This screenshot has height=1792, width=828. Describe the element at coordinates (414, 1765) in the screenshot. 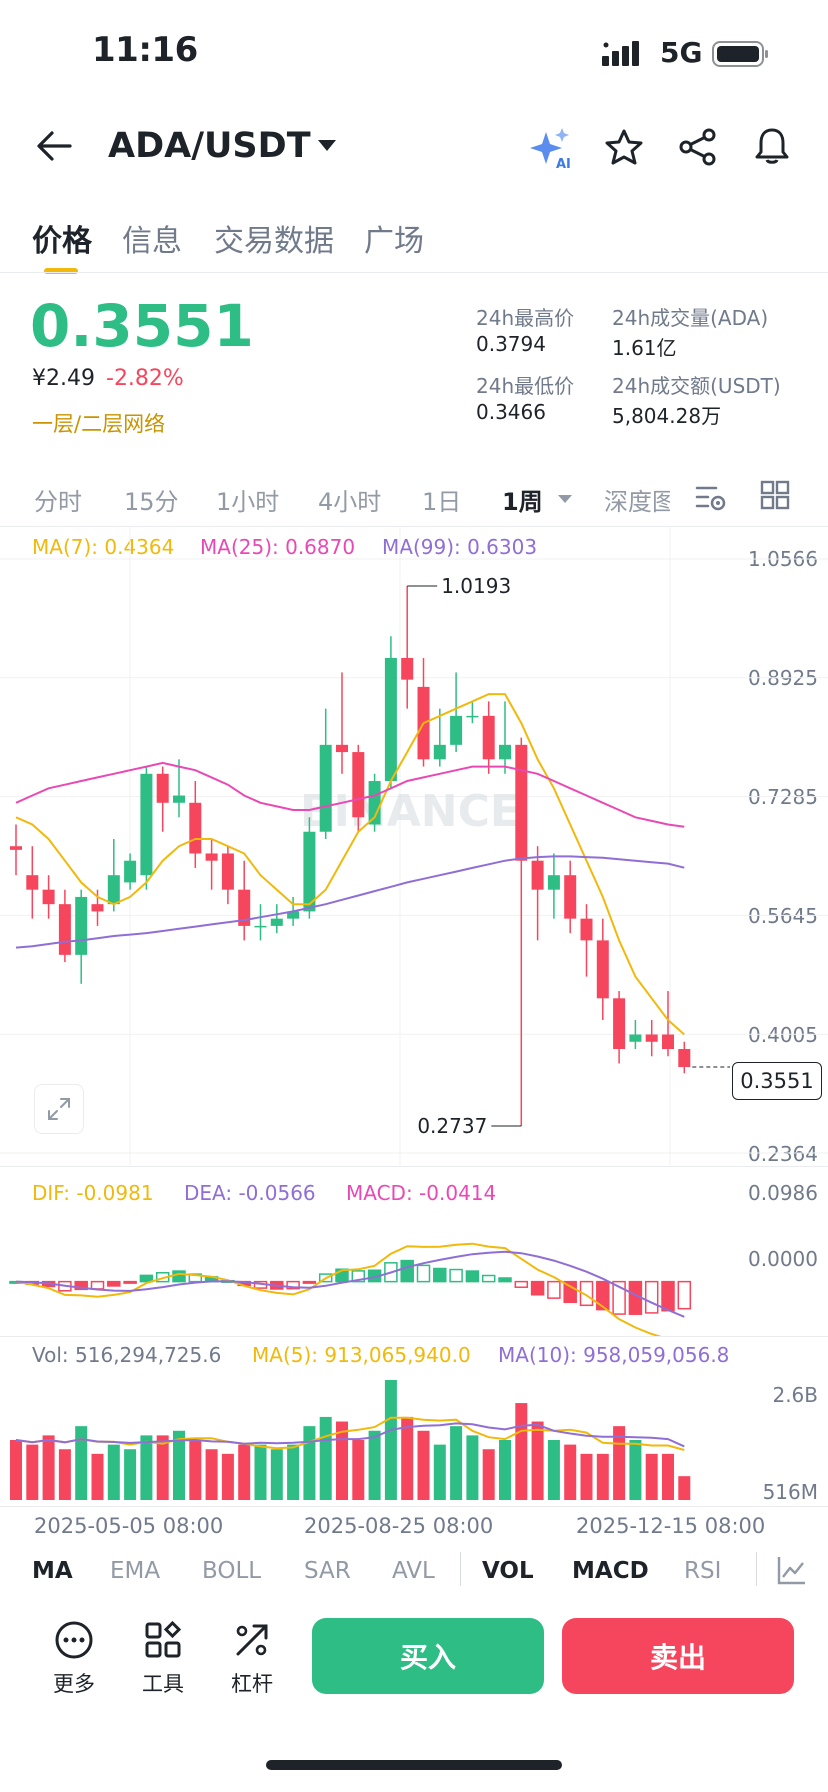

I see `home-indicator` at that location.